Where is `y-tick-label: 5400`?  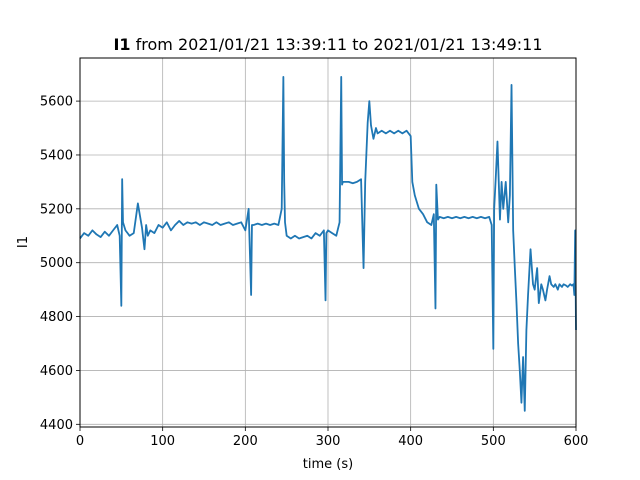
y-tick-label: 5400 is located at coordinates (56, 155).